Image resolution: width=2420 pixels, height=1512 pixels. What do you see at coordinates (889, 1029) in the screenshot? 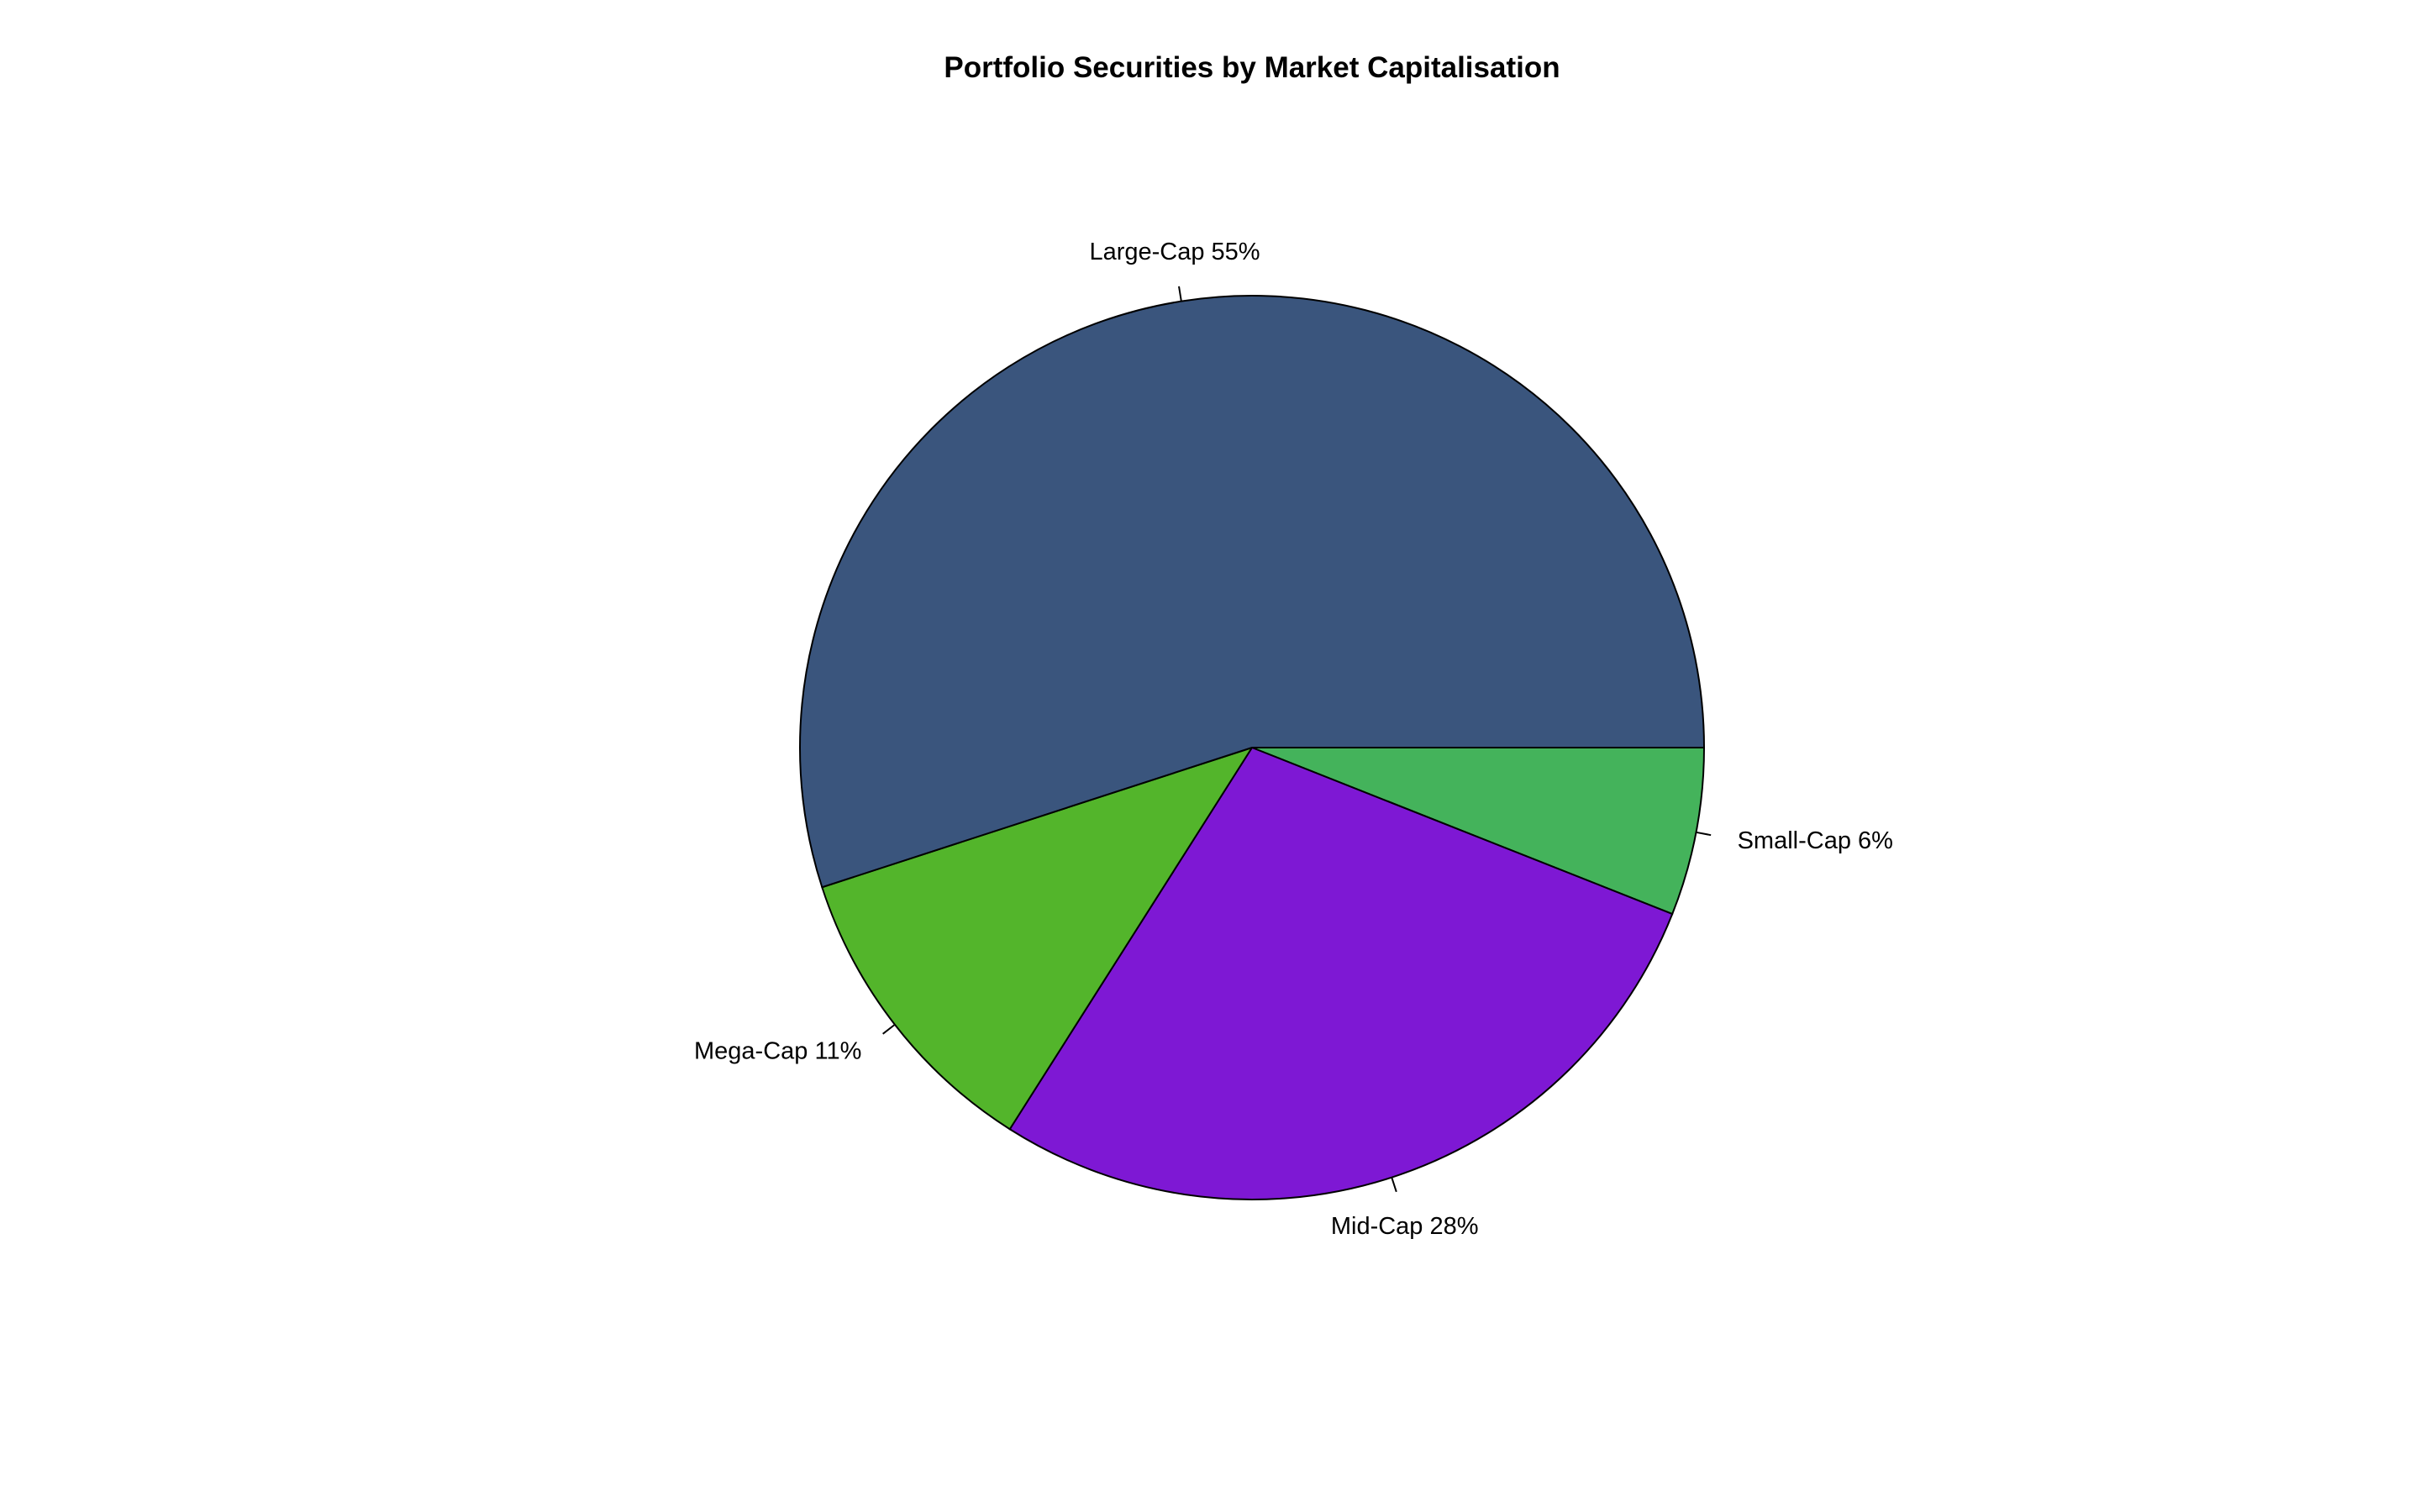
I see `leader-line-mega-cap` at bounding box center [889, 1029].